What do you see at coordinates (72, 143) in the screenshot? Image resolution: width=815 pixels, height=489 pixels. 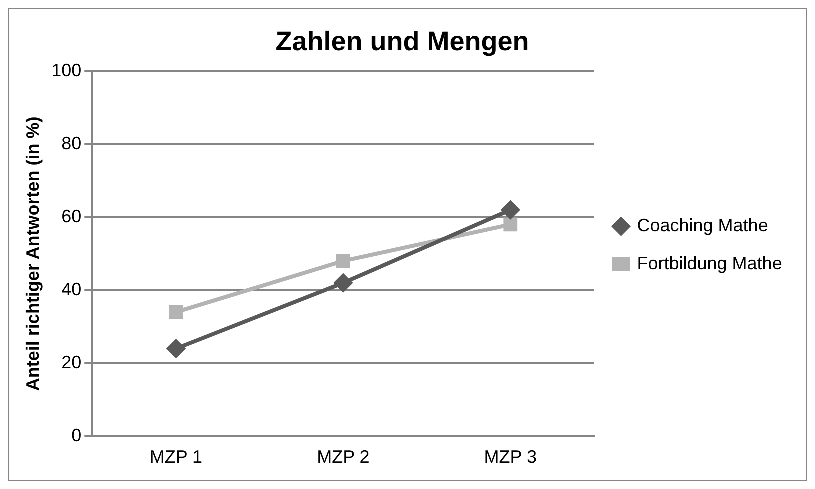 I see `y-tick-label: 80` at bounding box center [72, 143].